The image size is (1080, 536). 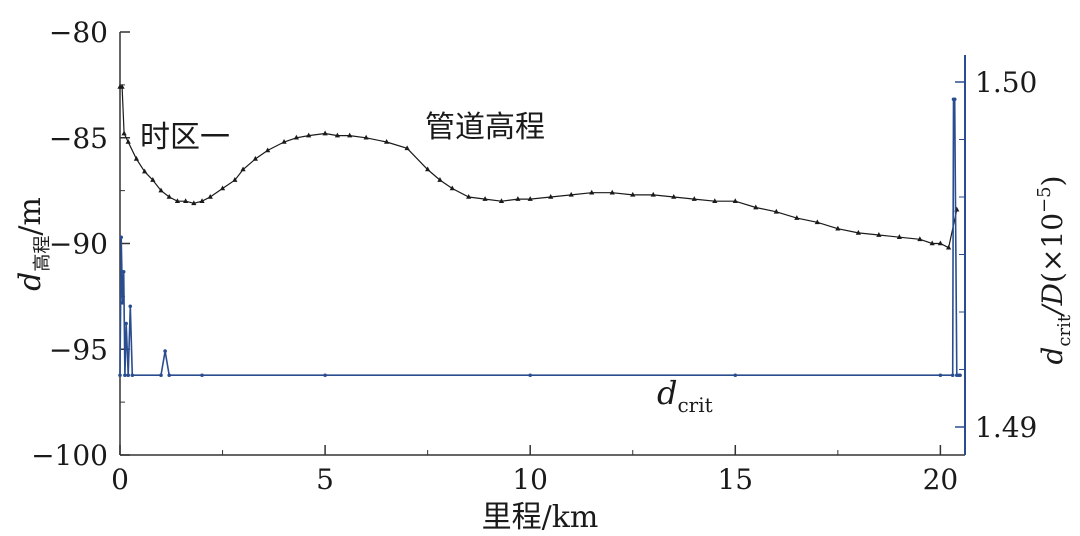 I want to click on x-axis-label: 里程/km, so click(x=540, y=517).